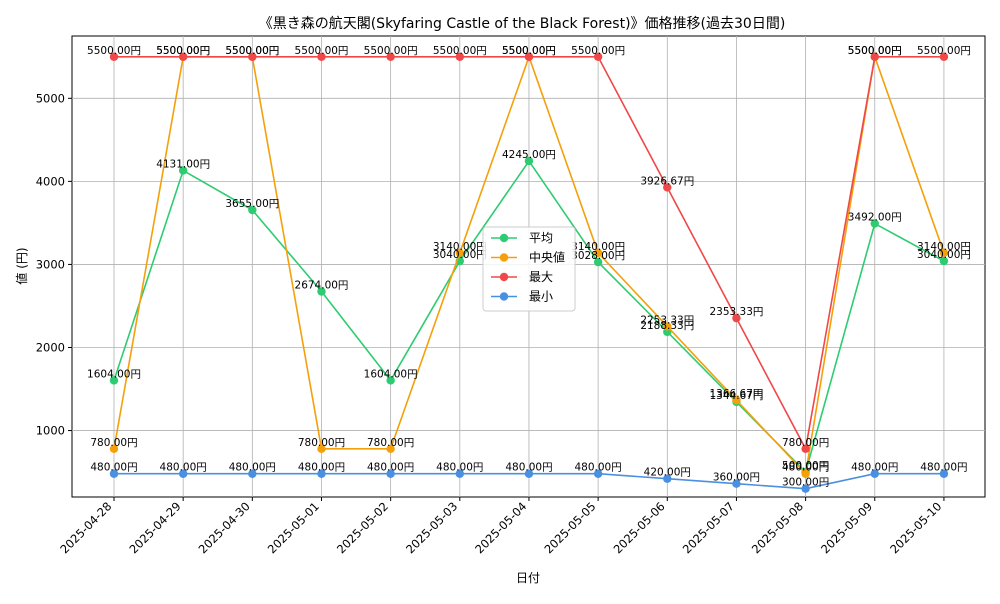 This screenshot has width=1000, height=604. I want to click on data-label: 500.00円, so click(805, 466).